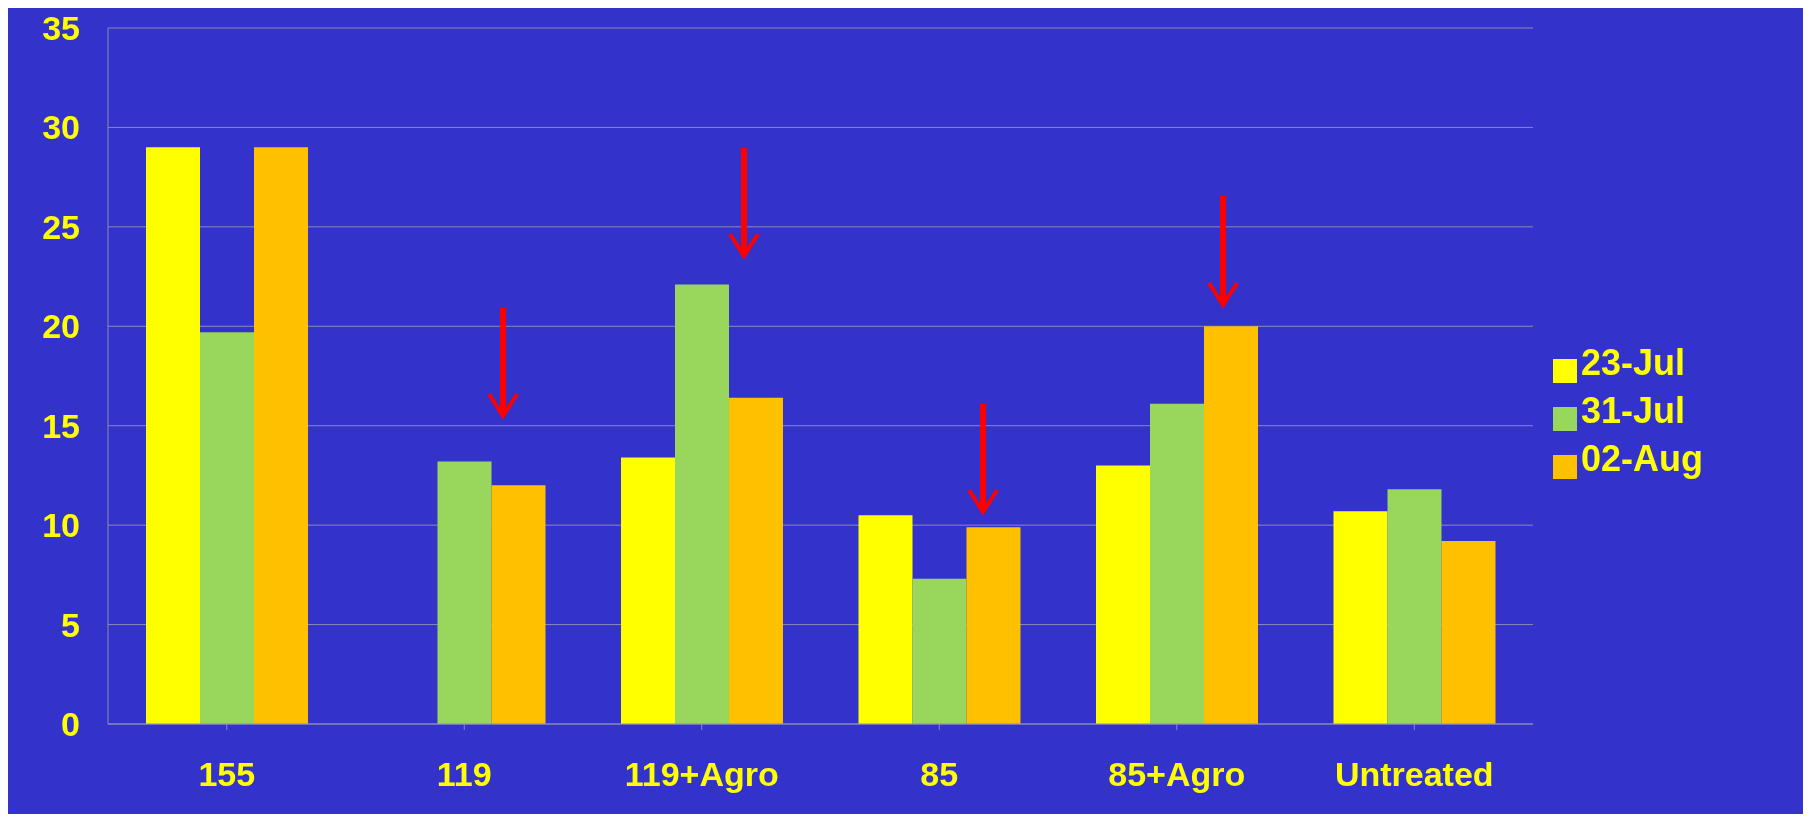 The width and height of the screenshot is (1811, 822). What do you see at coordinates (1642, 458) in the screenshot?
I see `legend-label: 02-Aug` at bounding box center [1642, 458].